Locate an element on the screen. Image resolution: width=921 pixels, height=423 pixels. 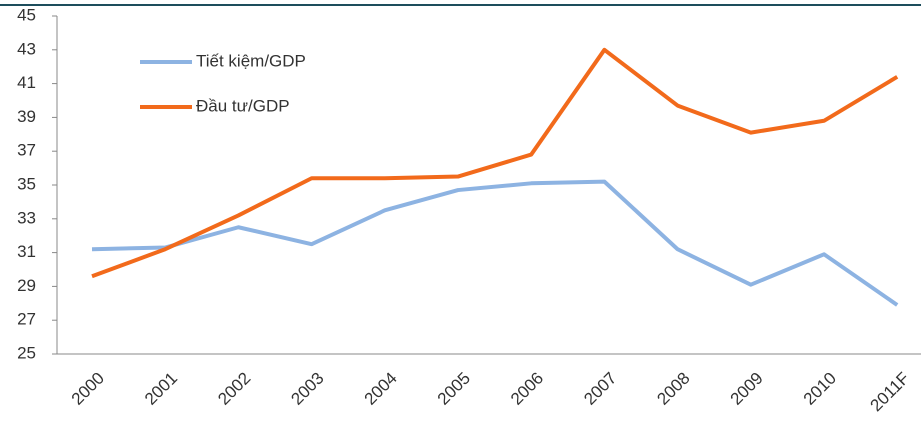
x-tick-label: 2011F is located at coordinates (890, 392).